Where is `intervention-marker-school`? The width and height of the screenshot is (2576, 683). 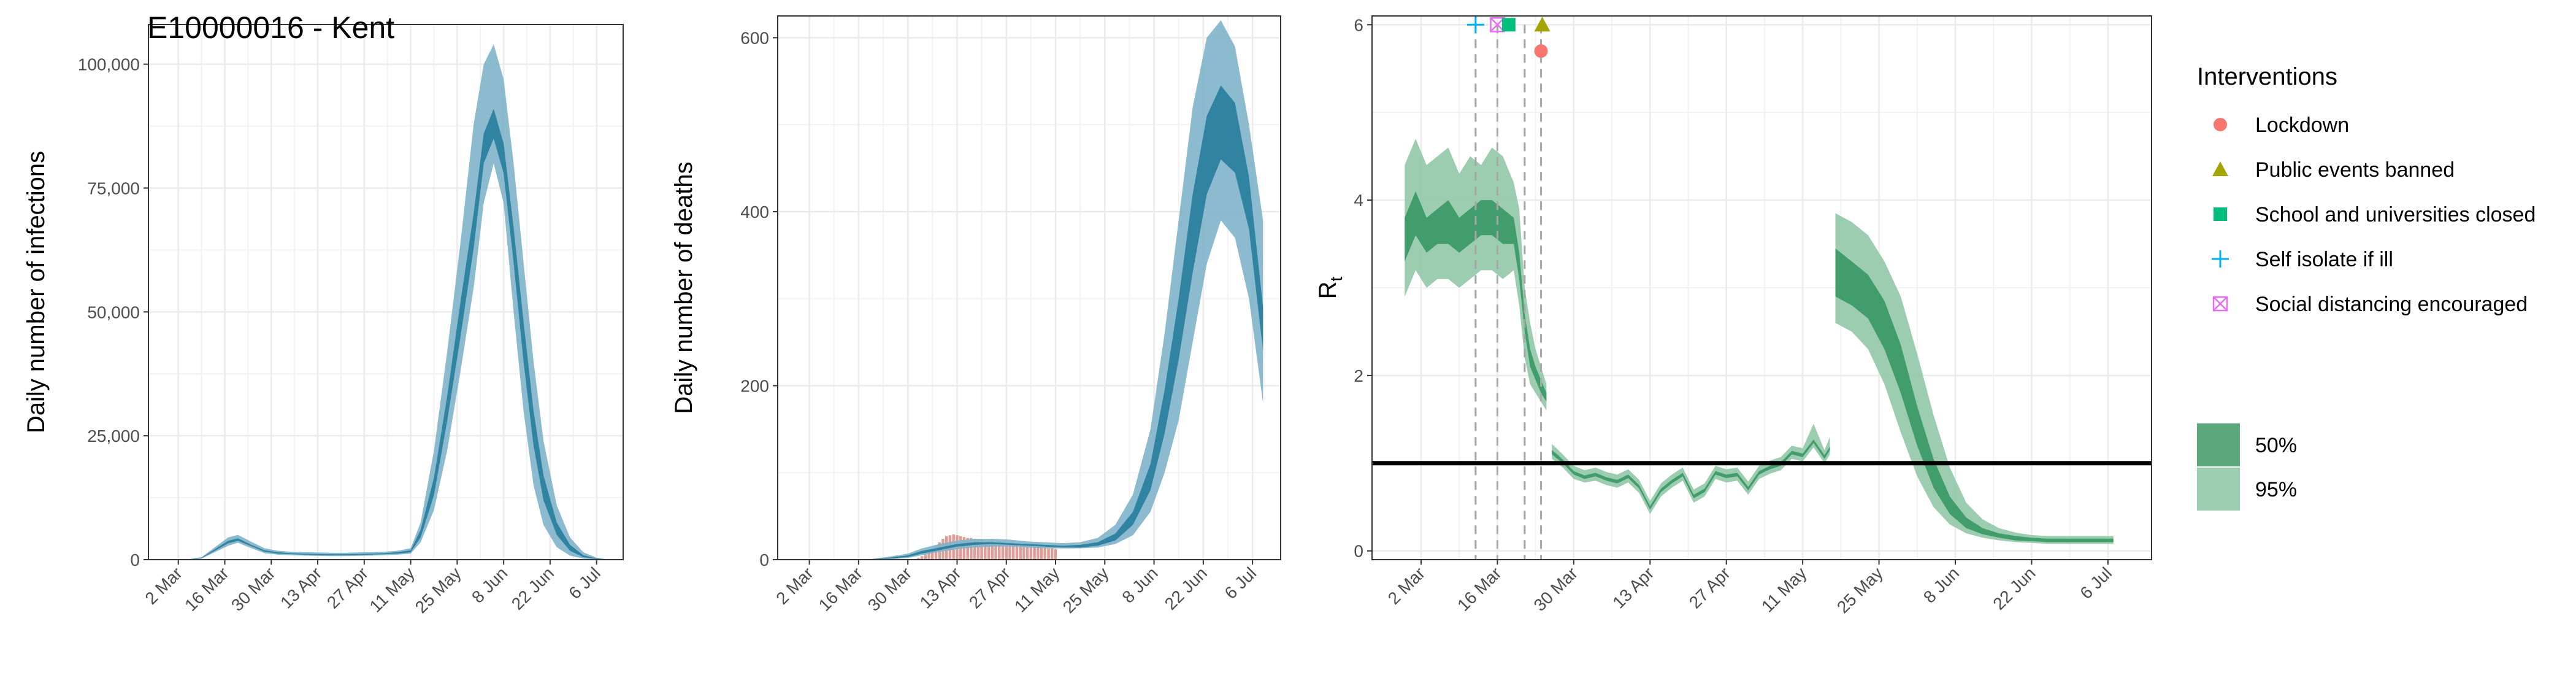
intervention-marker-school is located at coordinates (1508, 25).